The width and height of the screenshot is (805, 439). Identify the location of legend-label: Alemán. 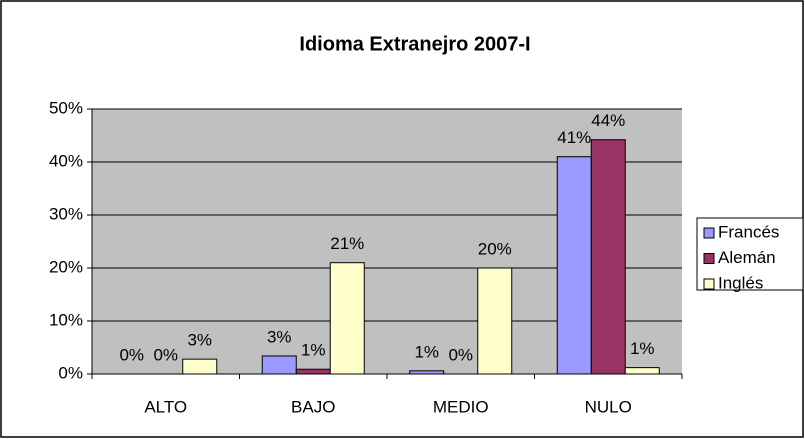
(747, 257).